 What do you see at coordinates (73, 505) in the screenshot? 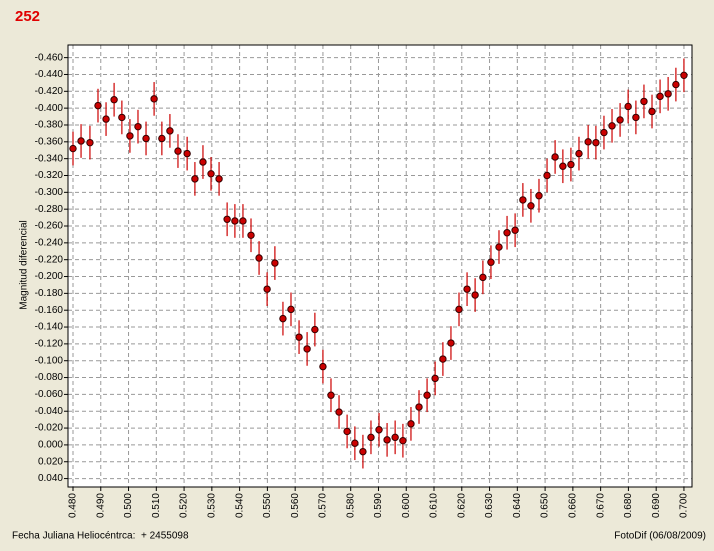
I see `x-tick-label: 0.480` at bounding box center [73, 505].